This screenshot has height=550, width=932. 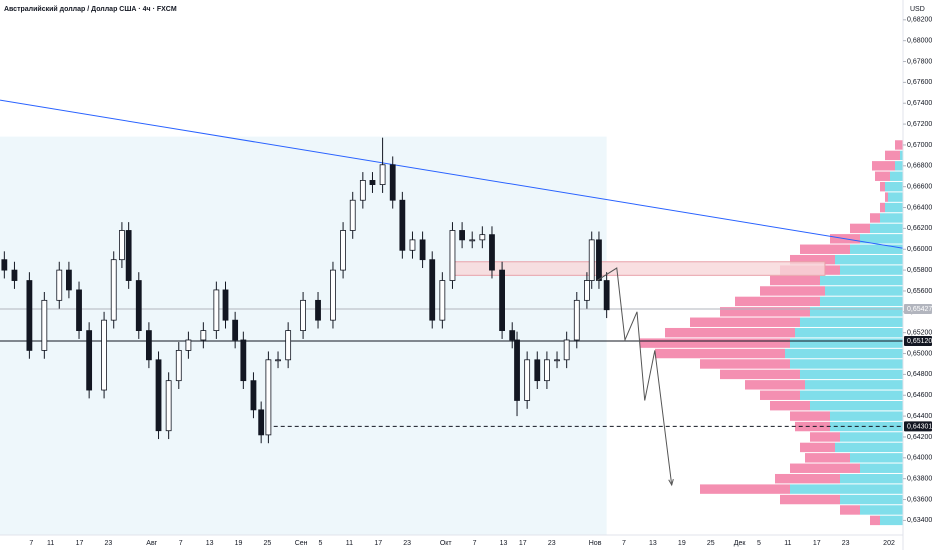 What do you see at coordinates (919, 124) in the screenshot?
I see `y-tick-label: 0,67200` at bounding box center [919, 124].